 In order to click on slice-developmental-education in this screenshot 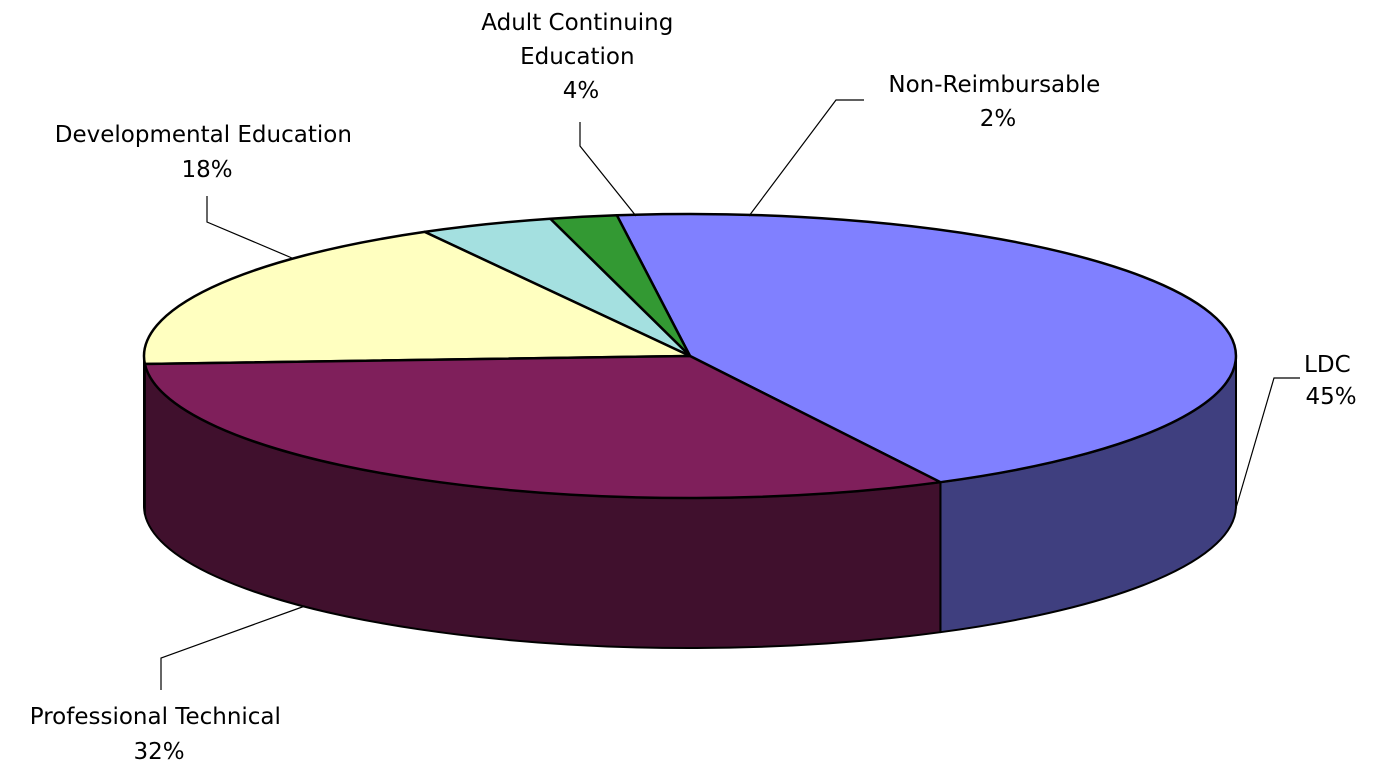, I will do `click(417, 298)`.